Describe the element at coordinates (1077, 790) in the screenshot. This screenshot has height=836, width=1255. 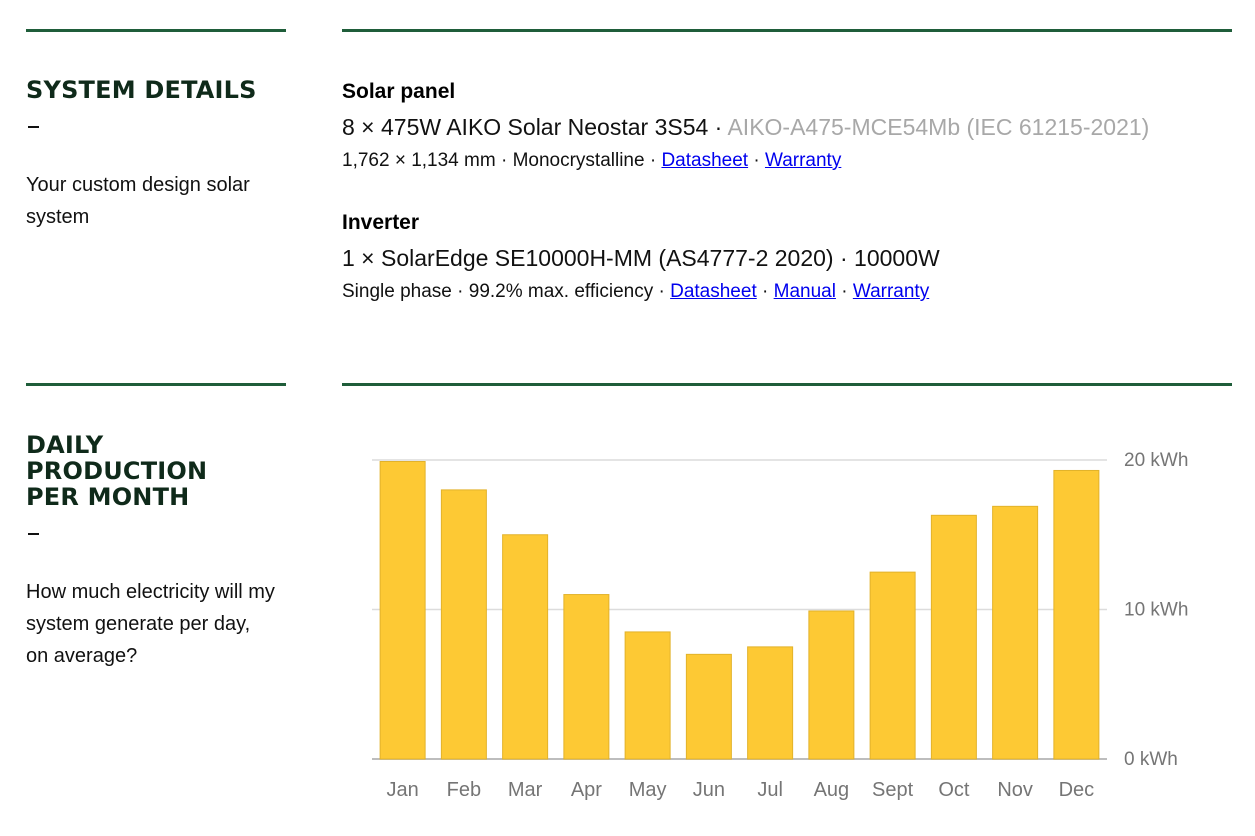
I see `x-tick-label: Dec` at that location.